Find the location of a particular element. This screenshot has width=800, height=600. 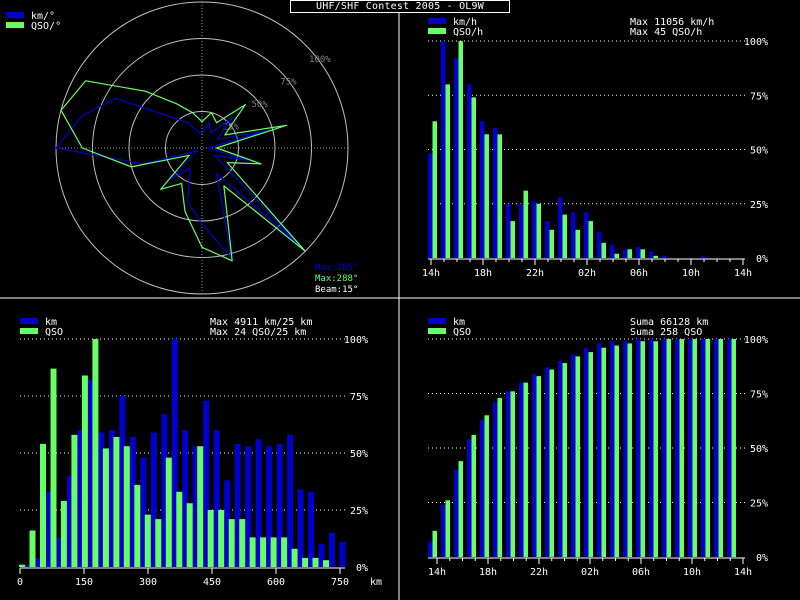

y-tick-label-1: 0% is located at coordinates (762, 558).